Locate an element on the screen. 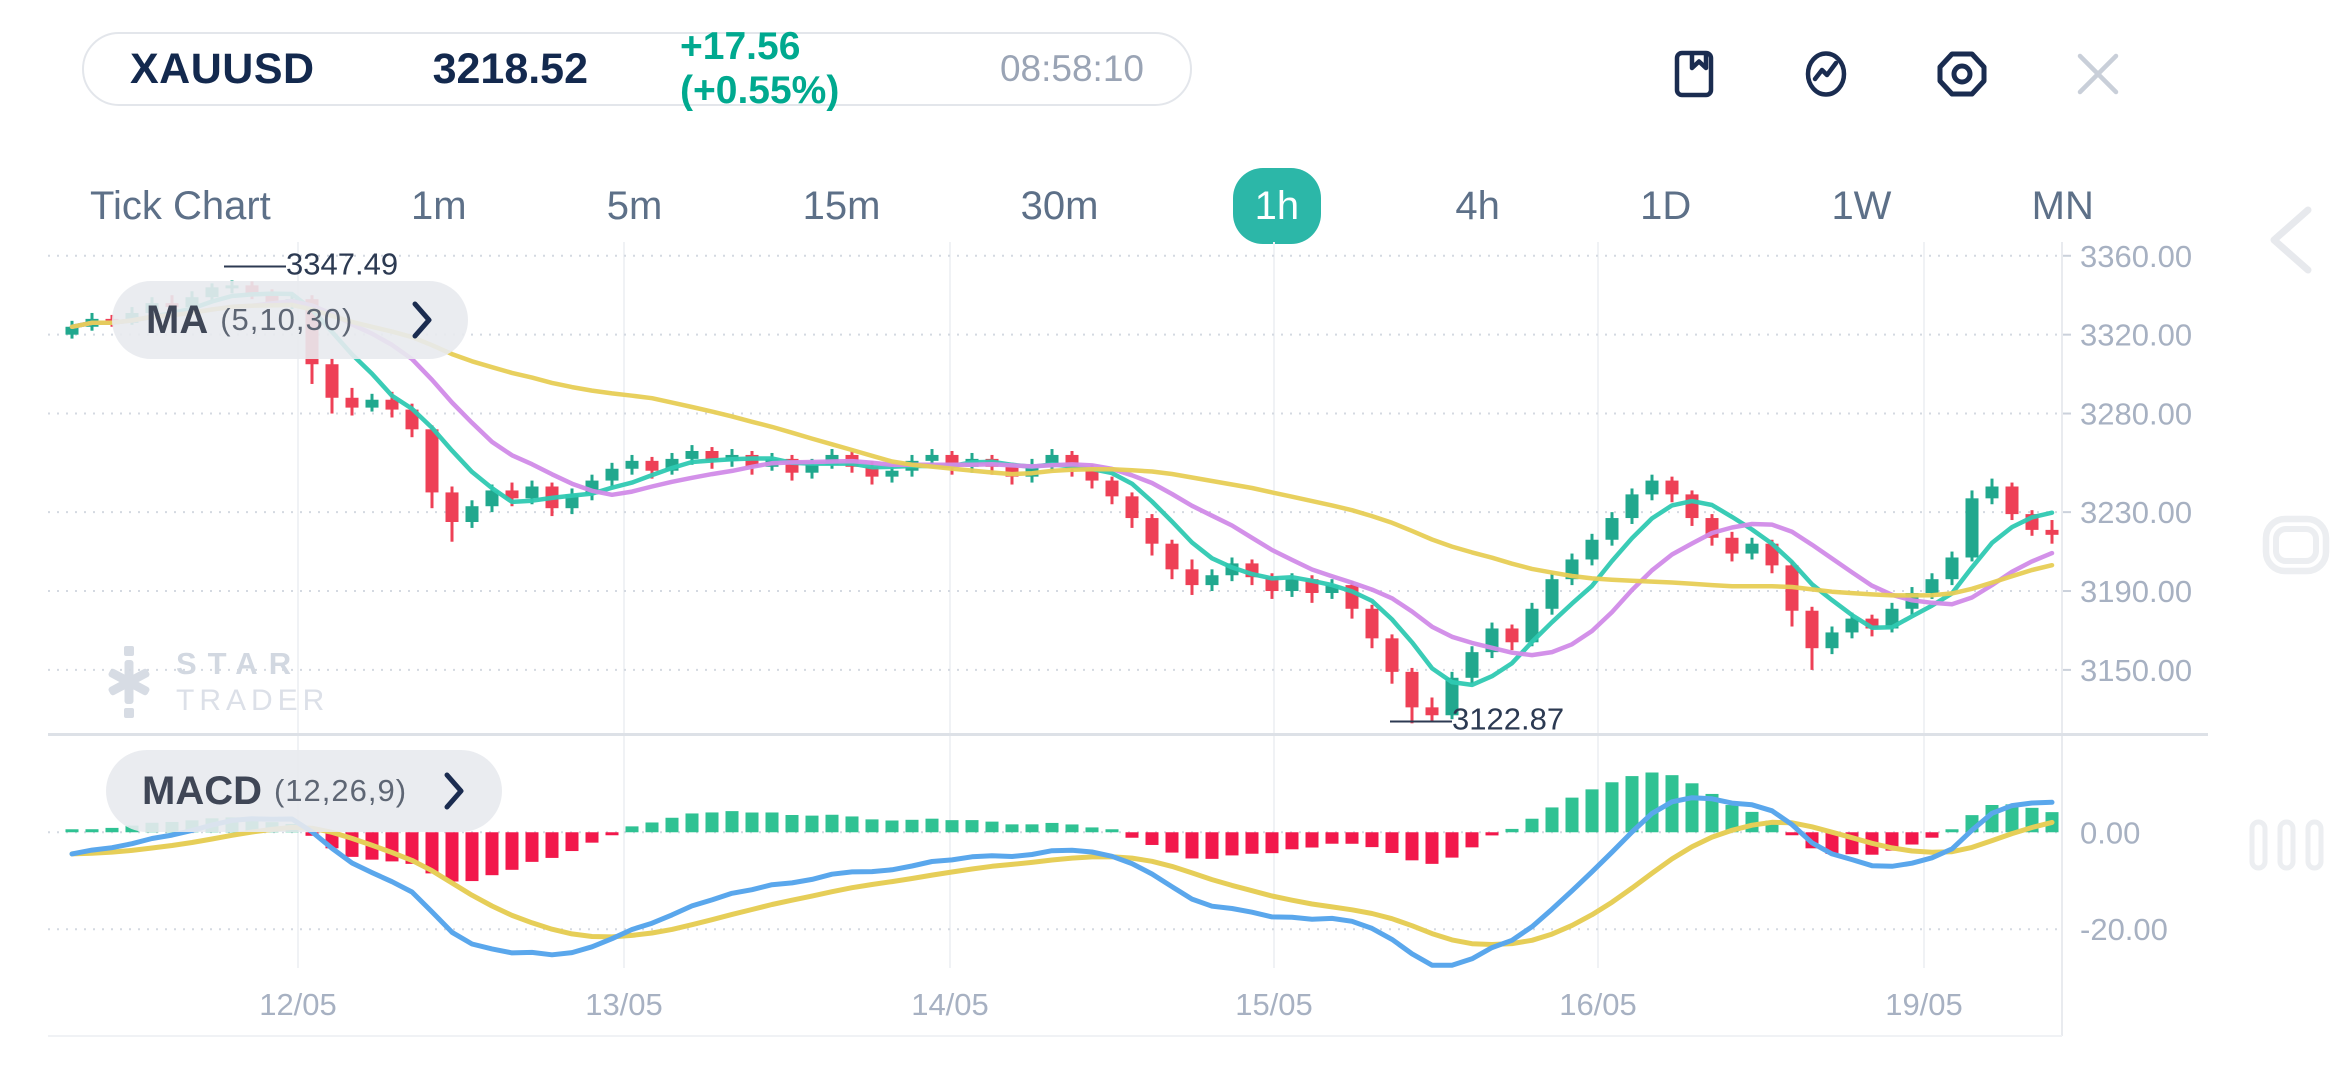  ma-params: (5,10,30) is located at coordinates (287, 319).